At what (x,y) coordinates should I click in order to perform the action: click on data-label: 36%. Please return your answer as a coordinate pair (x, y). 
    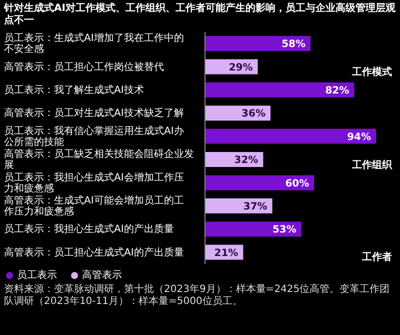
    Looking at the image, I should click on (254, 114).